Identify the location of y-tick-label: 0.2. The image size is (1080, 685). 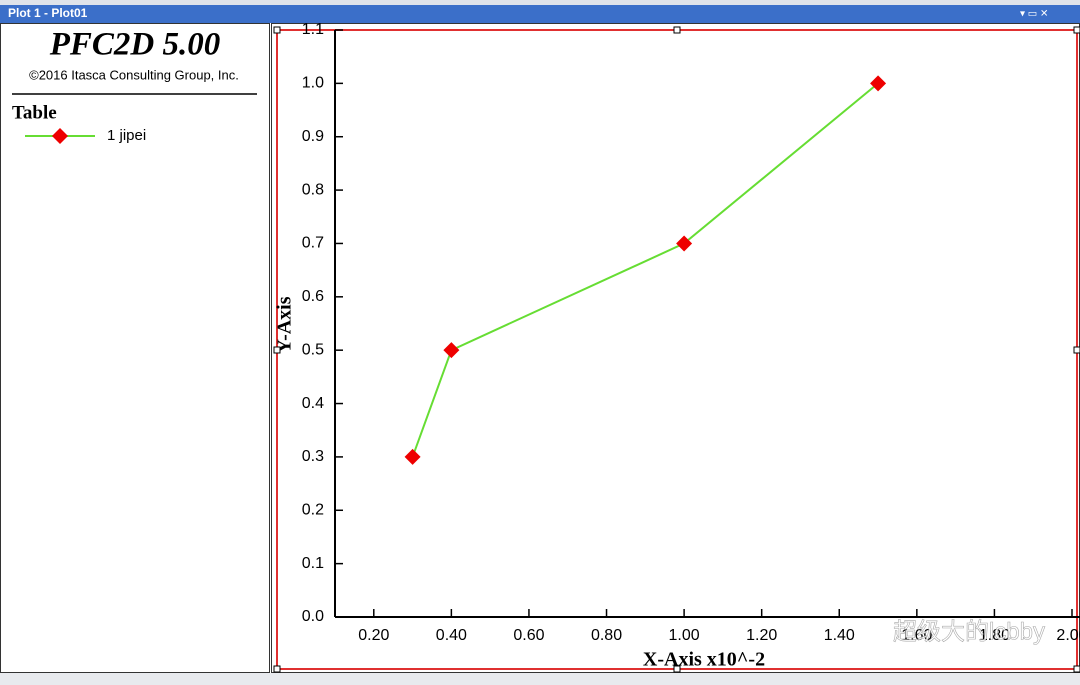
(313, 509).